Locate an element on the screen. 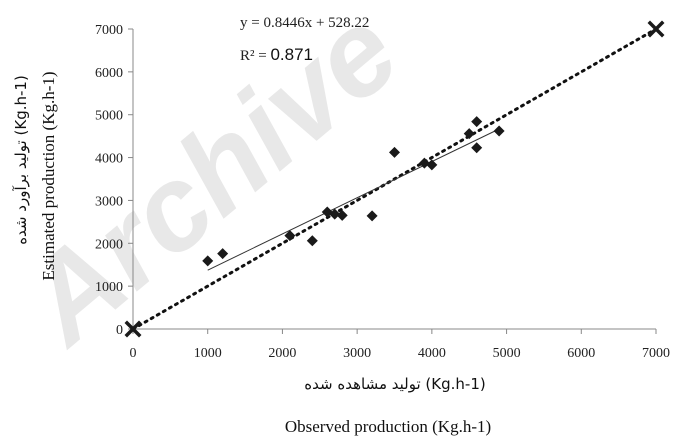 This screenshot has height=437, width=673. r2-label: R² = 0.871 is located at coordinates (276, 54).